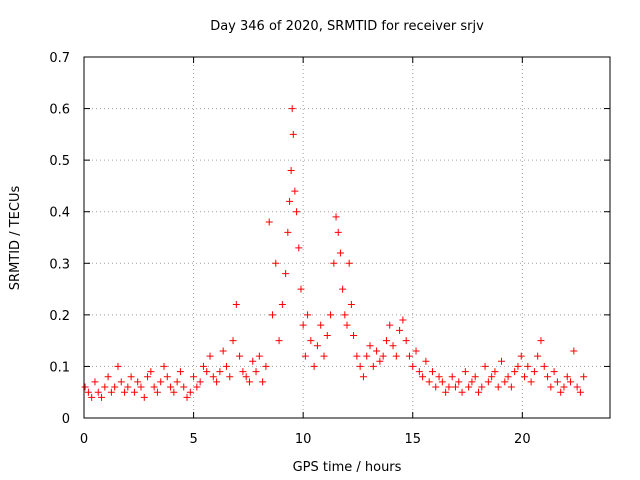  I want to click on x-tick-label: 15, so click(412, 439).